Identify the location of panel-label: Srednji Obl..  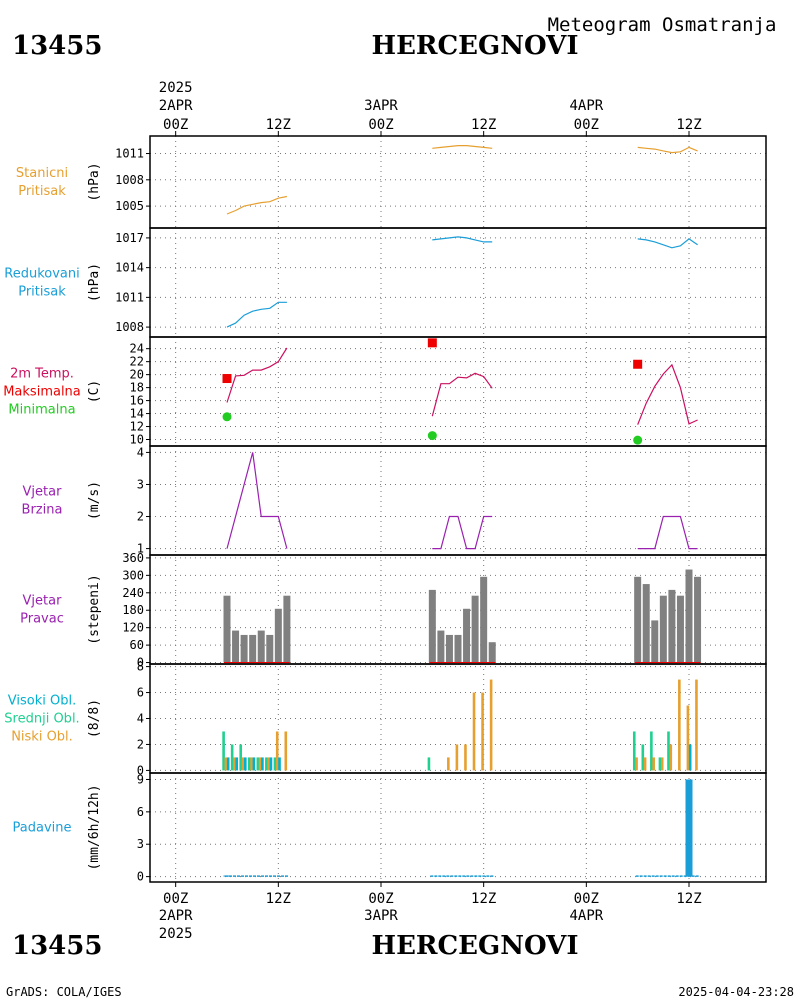
(41, 719).